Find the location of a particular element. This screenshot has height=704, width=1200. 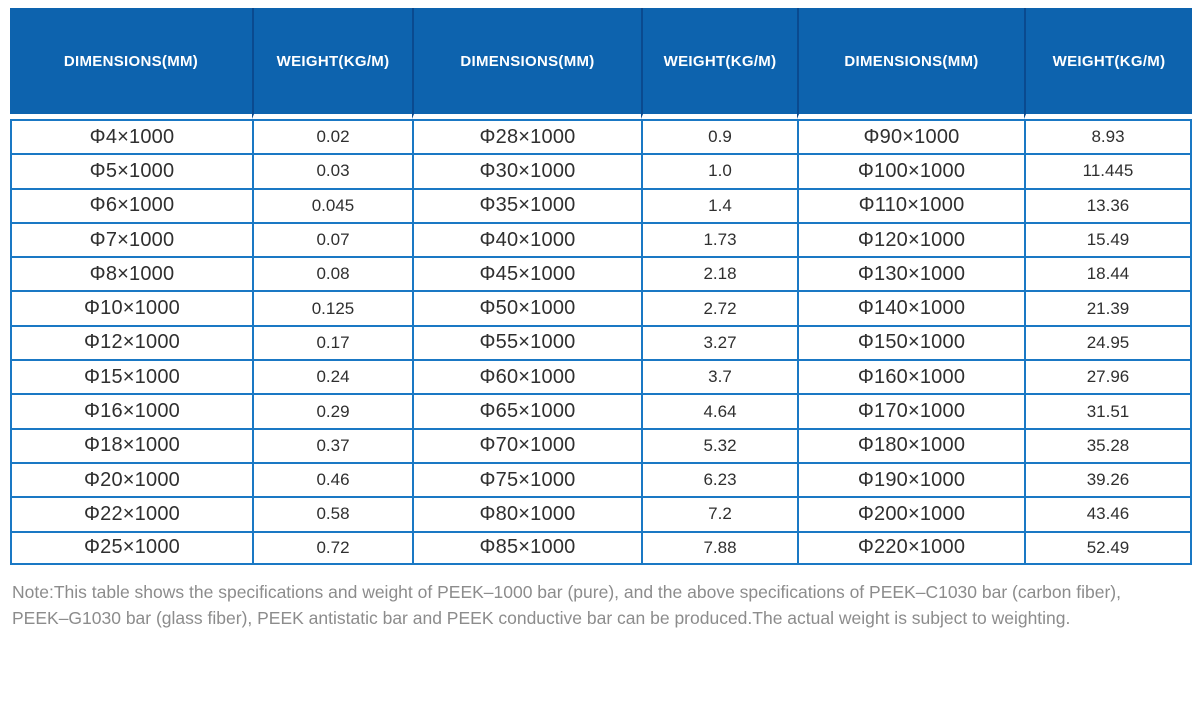

weight-cell: 52.49 is located at coordinates (1108, 547).